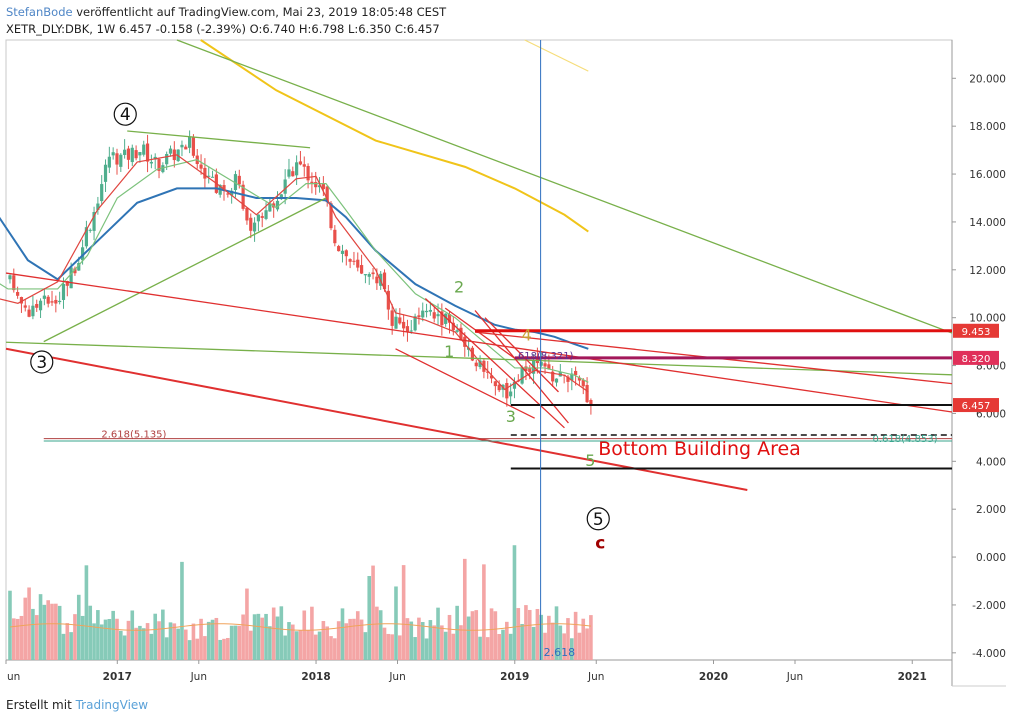 The width and height of the screenshot is (1010, 723). I want to click on wave-label: 5, so click(590, 460).